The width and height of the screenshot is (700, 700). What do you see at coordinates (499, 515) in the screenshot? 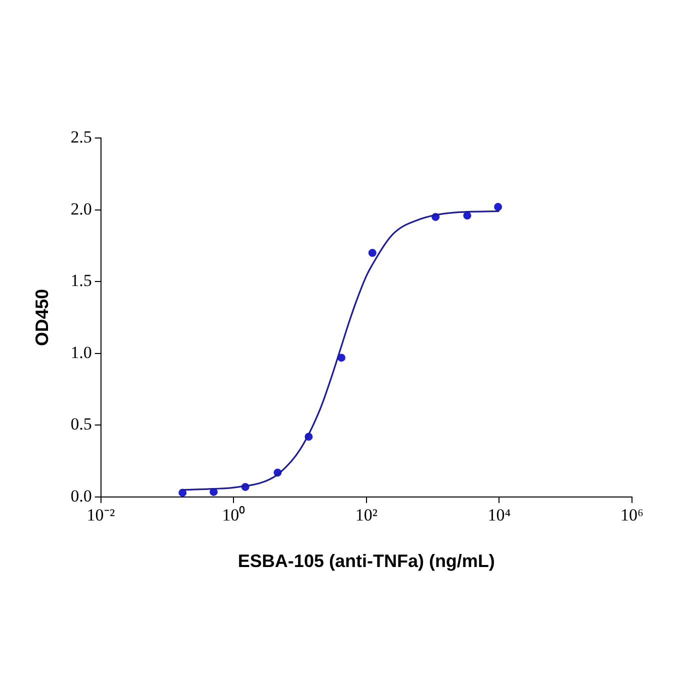
I see `x-tick-label: 10⁴` at bounding box center [499, 515].